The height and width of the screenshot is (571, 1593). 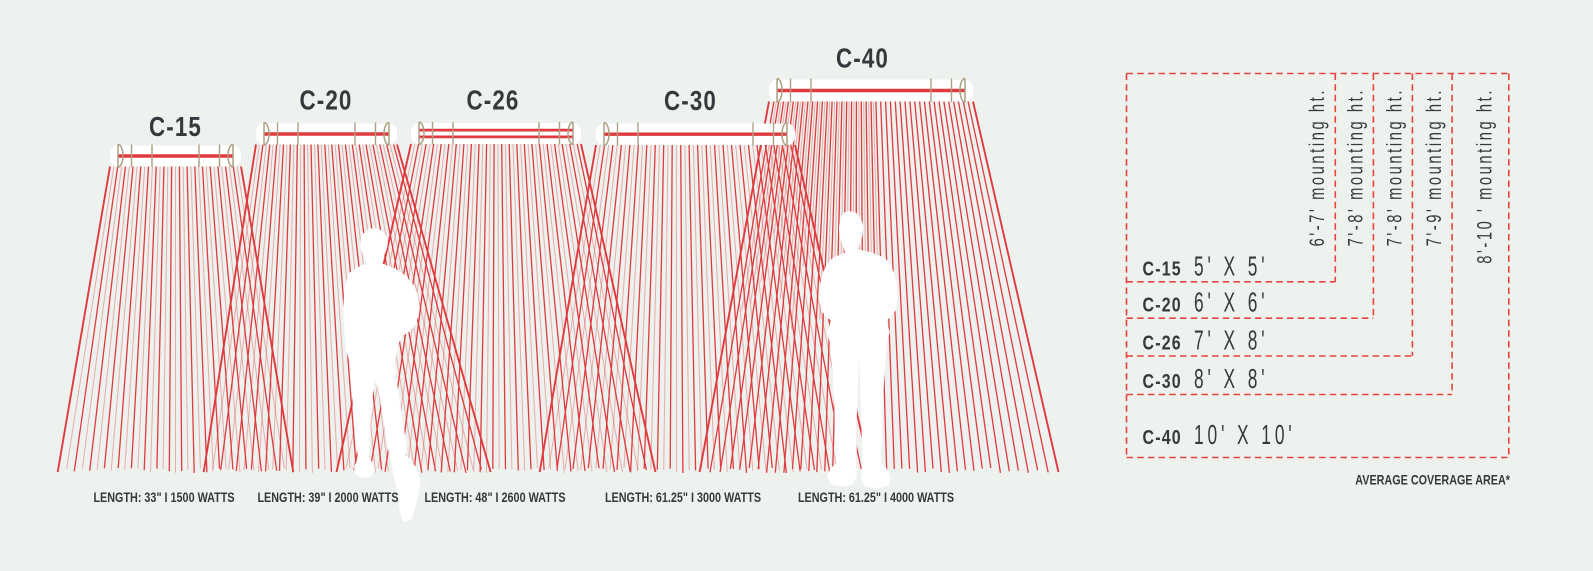 What do you see at coordinates (1316, 167) in the screenshot?
I see `svg-text: 6'-7' mounting ht.` at bounding box center [1316, 167].